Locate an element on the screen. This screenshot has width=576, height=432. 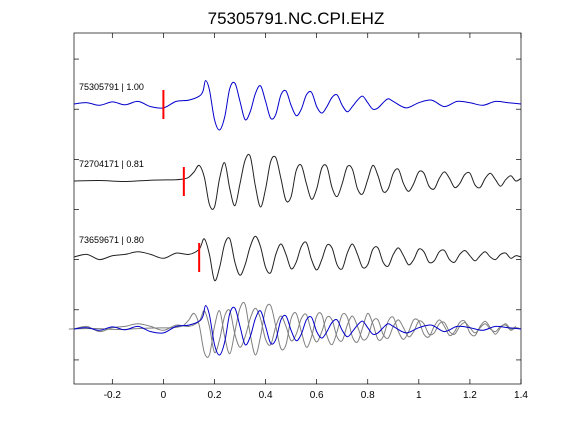
x-tick-label: 0 is located at coordinates (164, 395).